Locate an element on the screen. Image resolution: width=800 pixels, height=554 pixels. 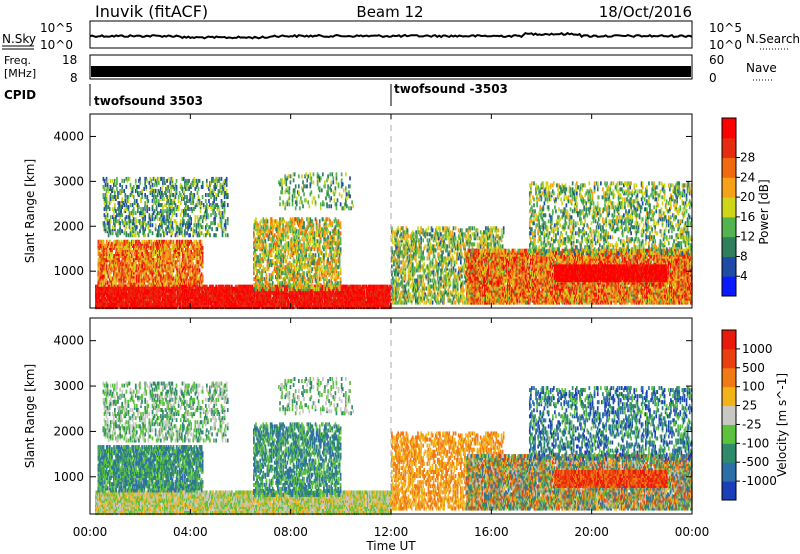
cpid-panel: CPID twofsound 3503 twofsound -3503 is located at coordinates (256, 95).